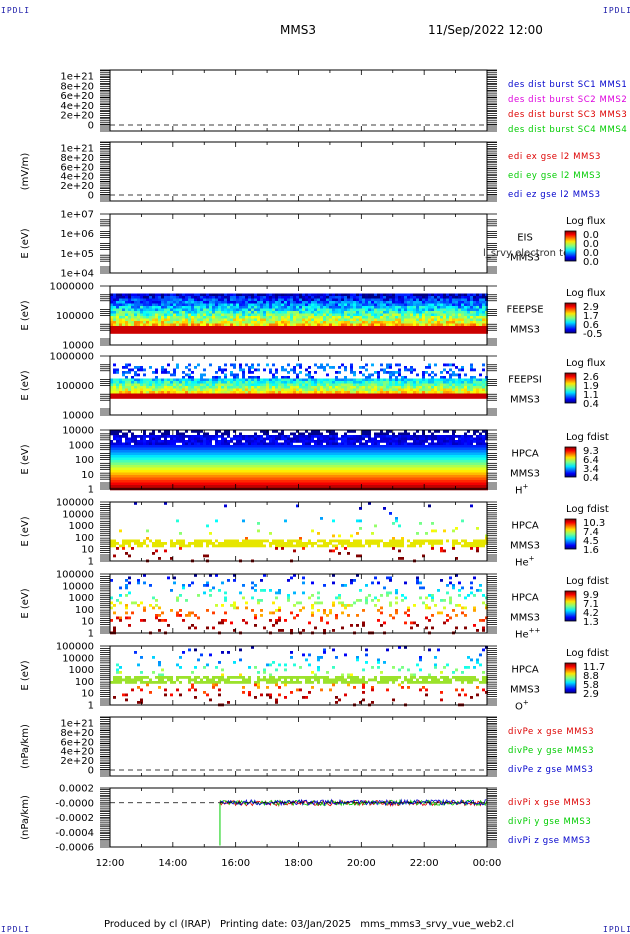 This screenshot has height=934, width=630. I want to click on footer-printing-date: Printing date: 03/Jan/2025, so click(285, 924).